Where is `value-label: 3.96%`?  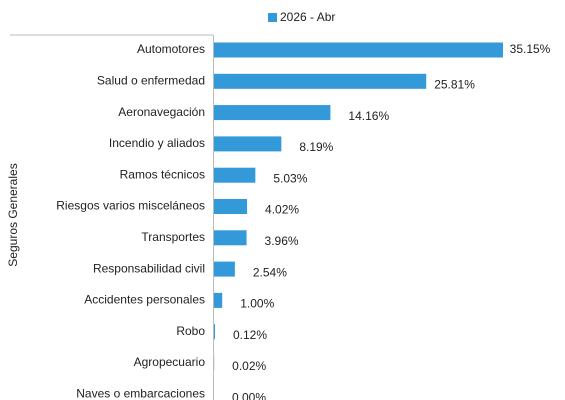
value-label: 3.96% is located at coordinates (282, 241).